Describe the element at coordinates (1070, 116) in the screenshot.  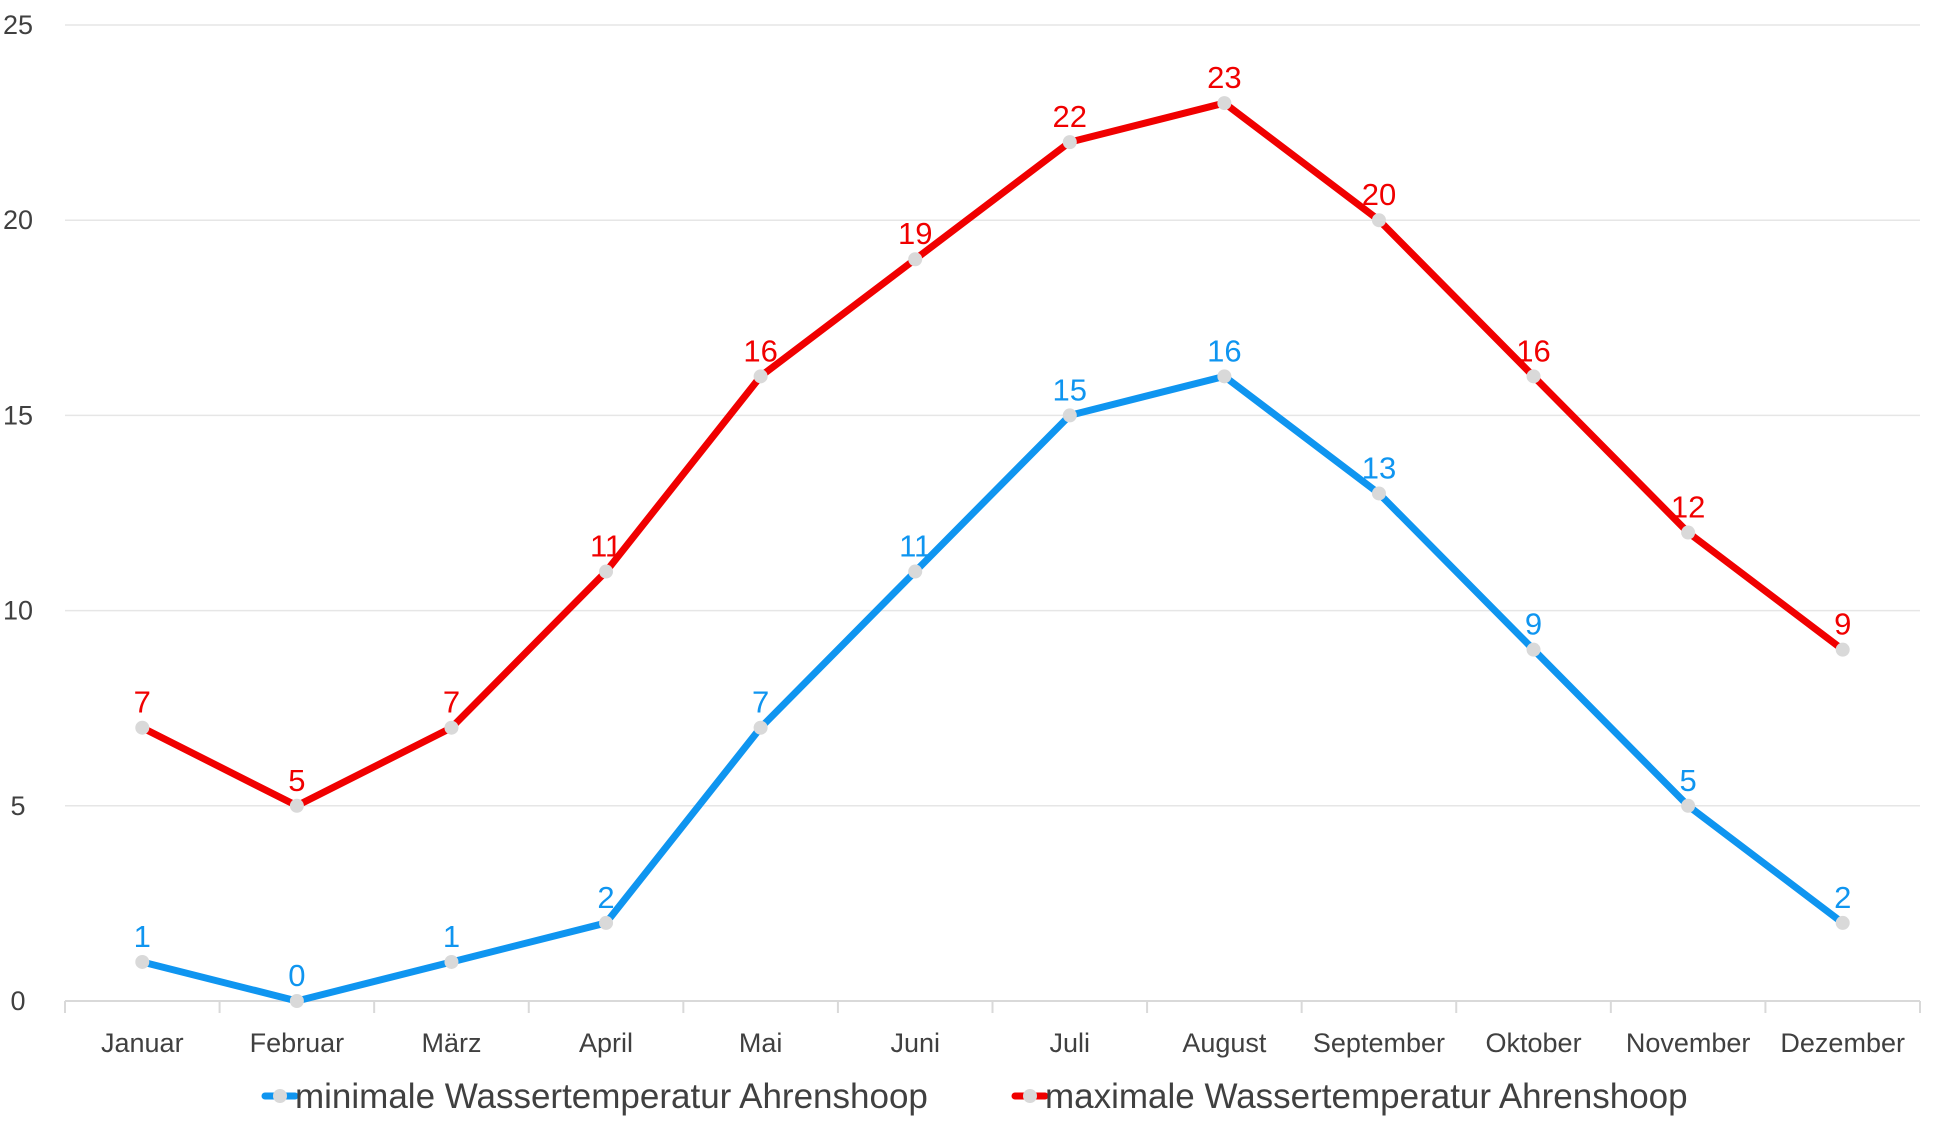
I see `data-label: 22` at that location.